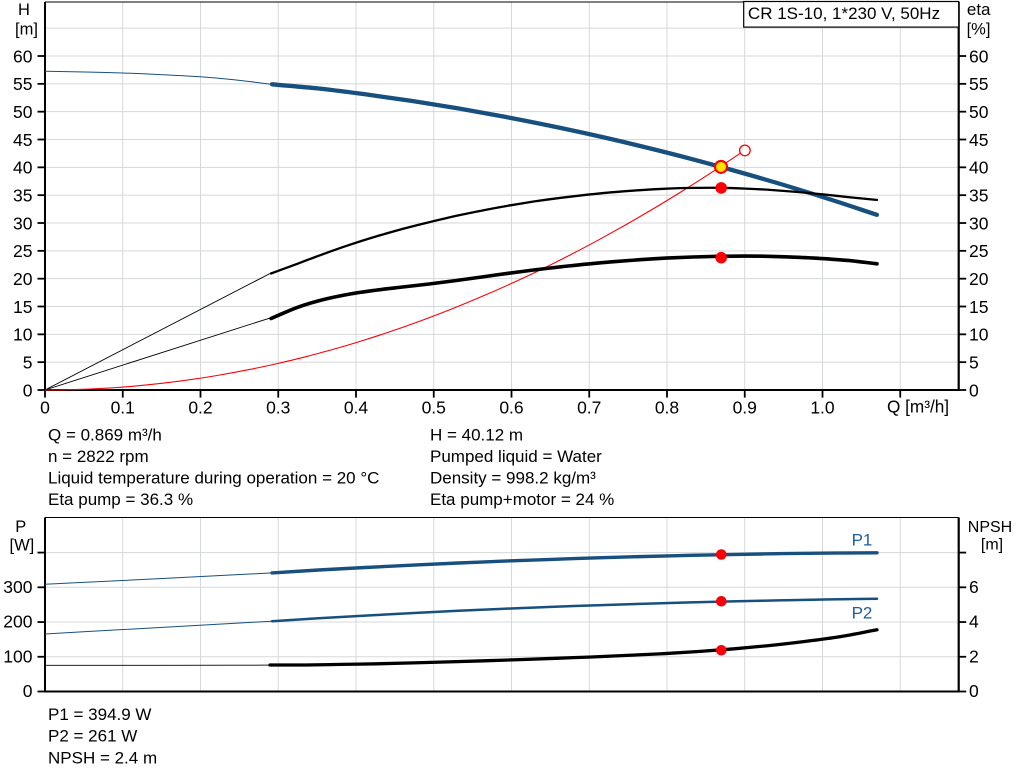  What do you see at coordinates (522, 499) in the screenshot?
I see `svg-text: Eta pump+motor = 24 %` at bounding box center [522, 499].